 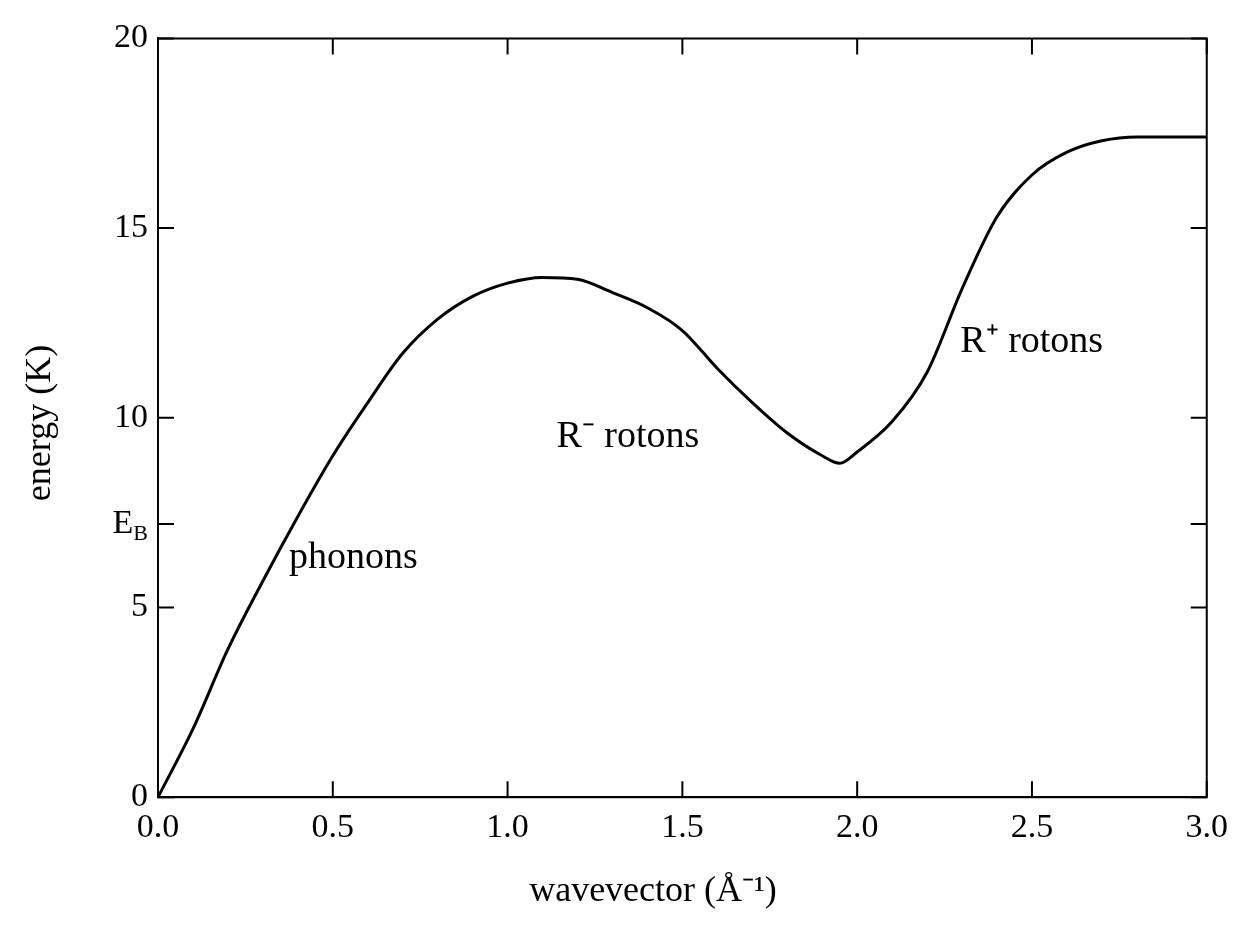 I want to click on x-axis-title: wavevector (Å⁻¹), so click(x=653, y=889).